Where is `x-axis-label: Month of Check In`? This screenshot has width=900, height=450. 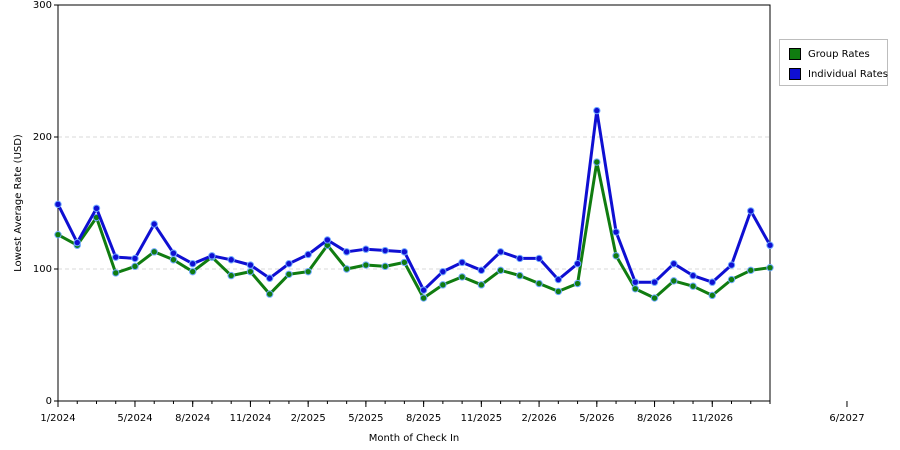
x-axis-label: Month of Check In is located at coordinates (414, 438).